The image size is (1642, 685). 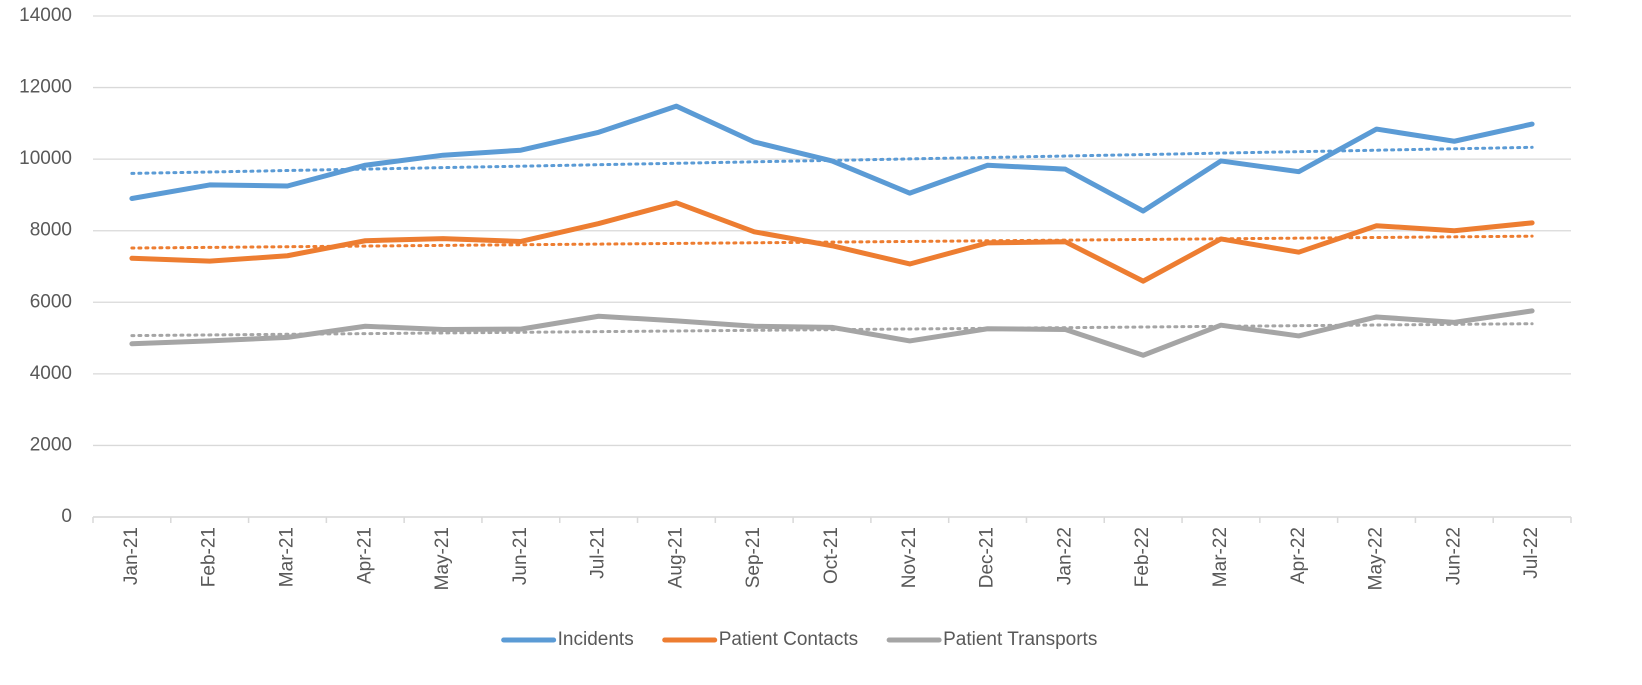 I want to click on y-tick-label: 12000, so click(x=45, y=87).